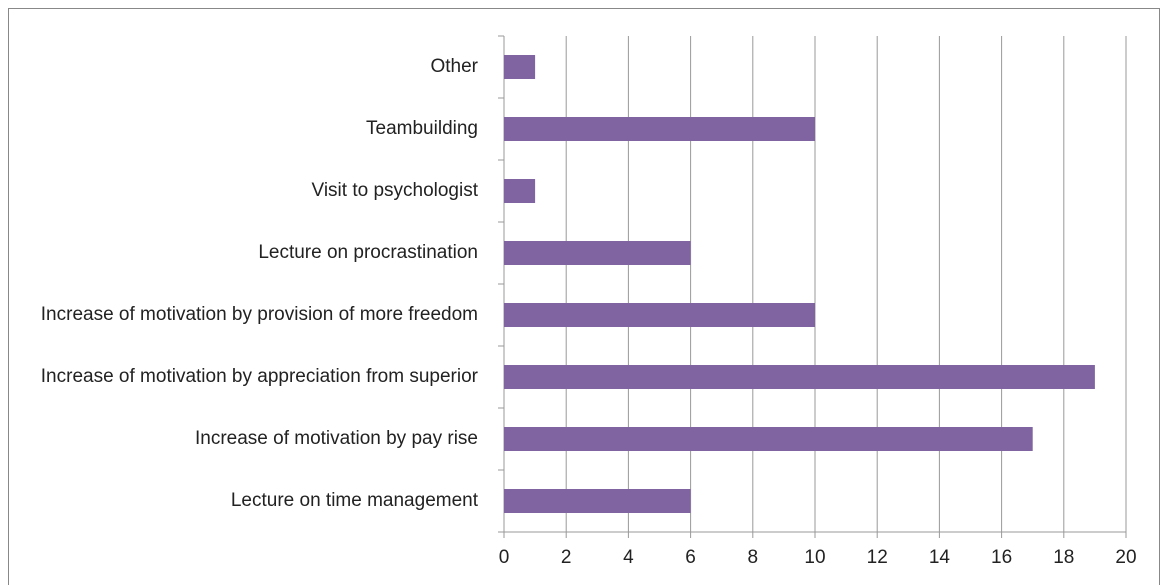 The height and width of the screenshot is (585, 1167). I want to click on x-tick-label: 14, so click(940, 557).